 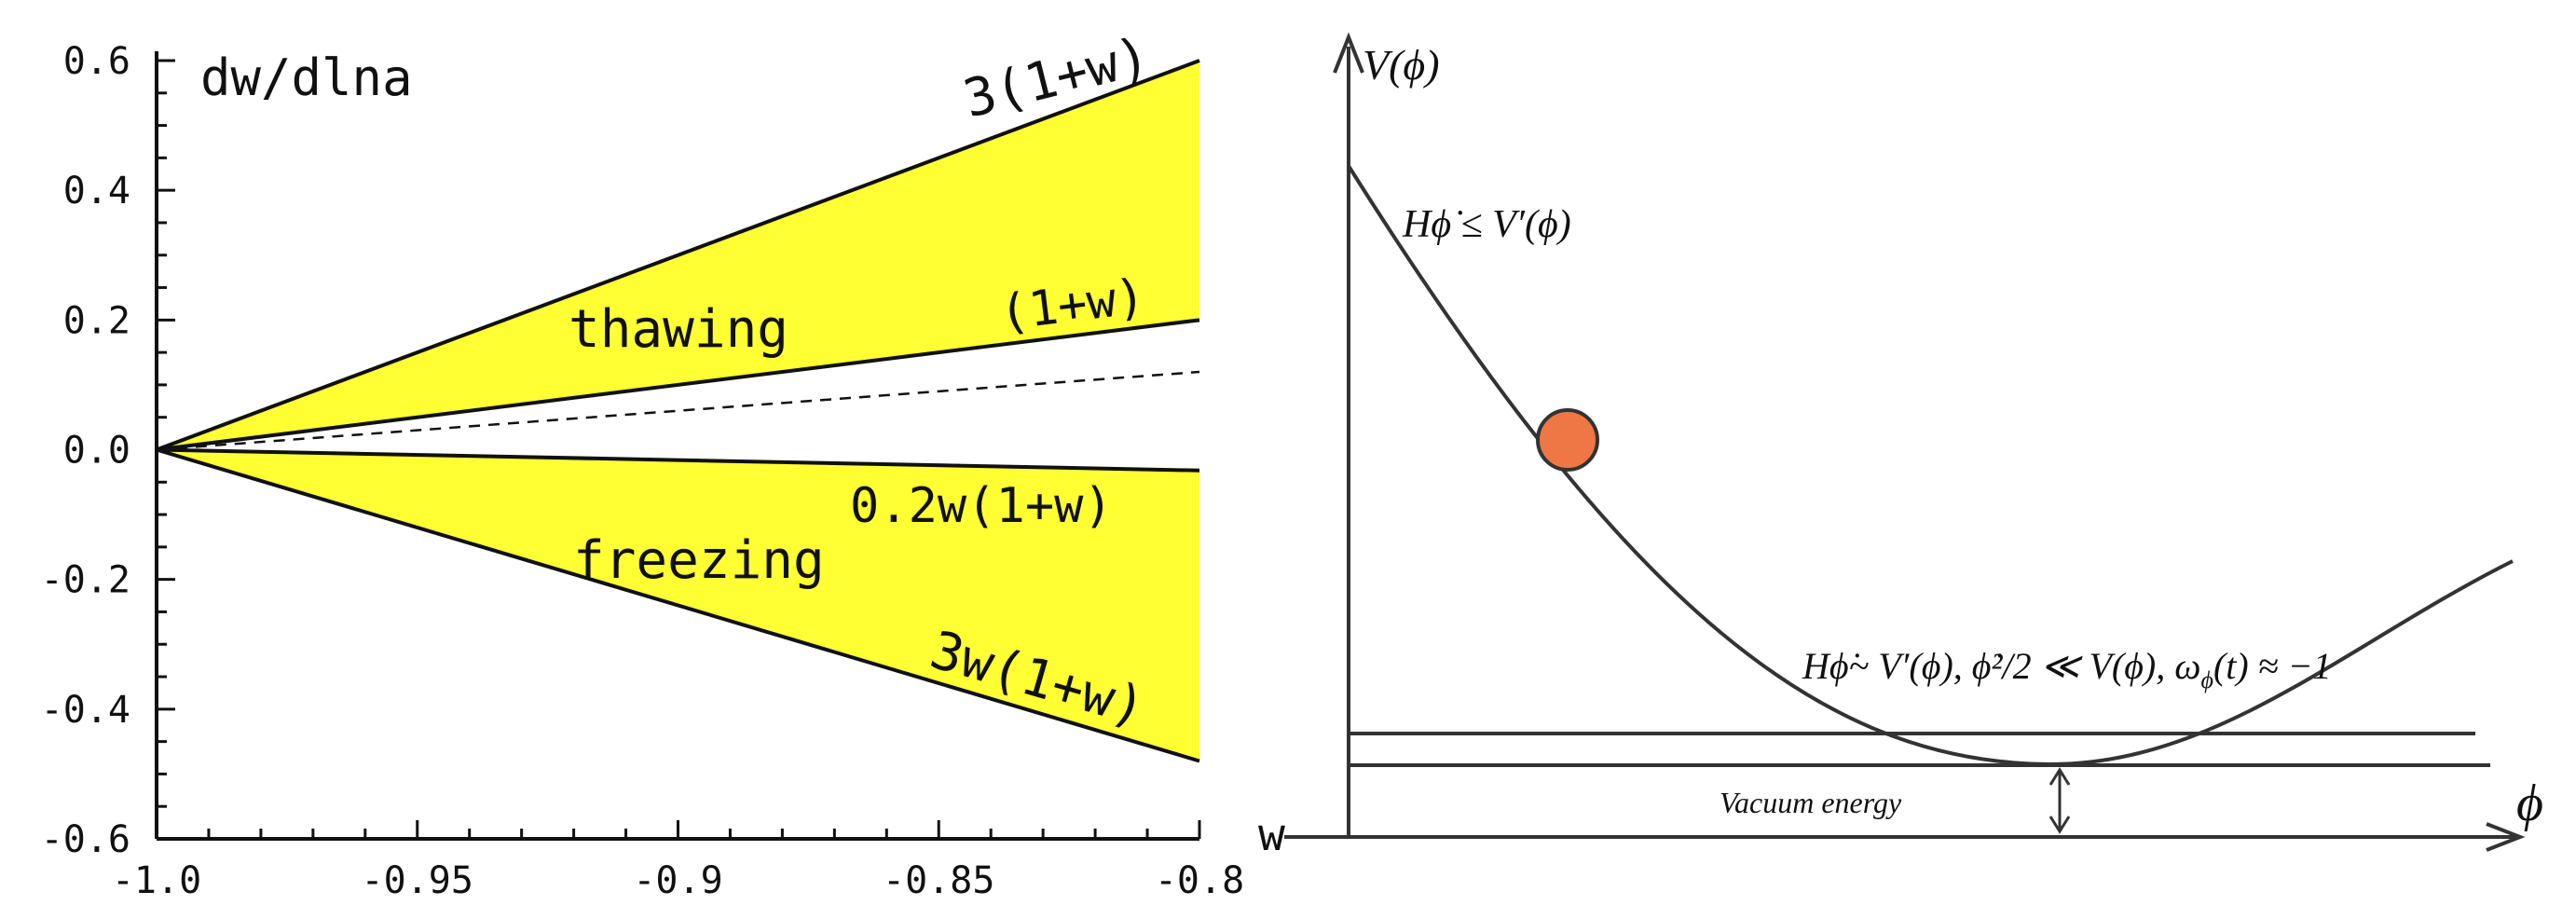 What do you see at coordinates (938, 881) in the screenshot?
I see `x-tick-label: -0.85` at bounding box center [938, 881].